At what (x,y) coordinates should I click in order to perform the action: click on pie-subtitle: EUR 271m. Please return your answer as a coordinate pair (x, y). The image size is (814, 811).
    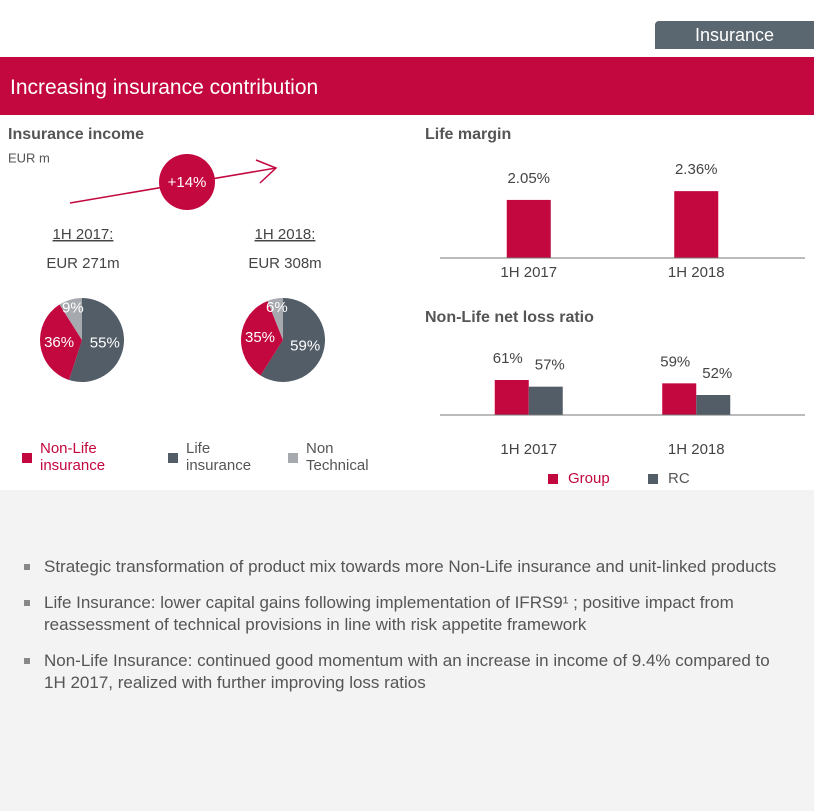
    Looking at the image, I should click on (82, 263).